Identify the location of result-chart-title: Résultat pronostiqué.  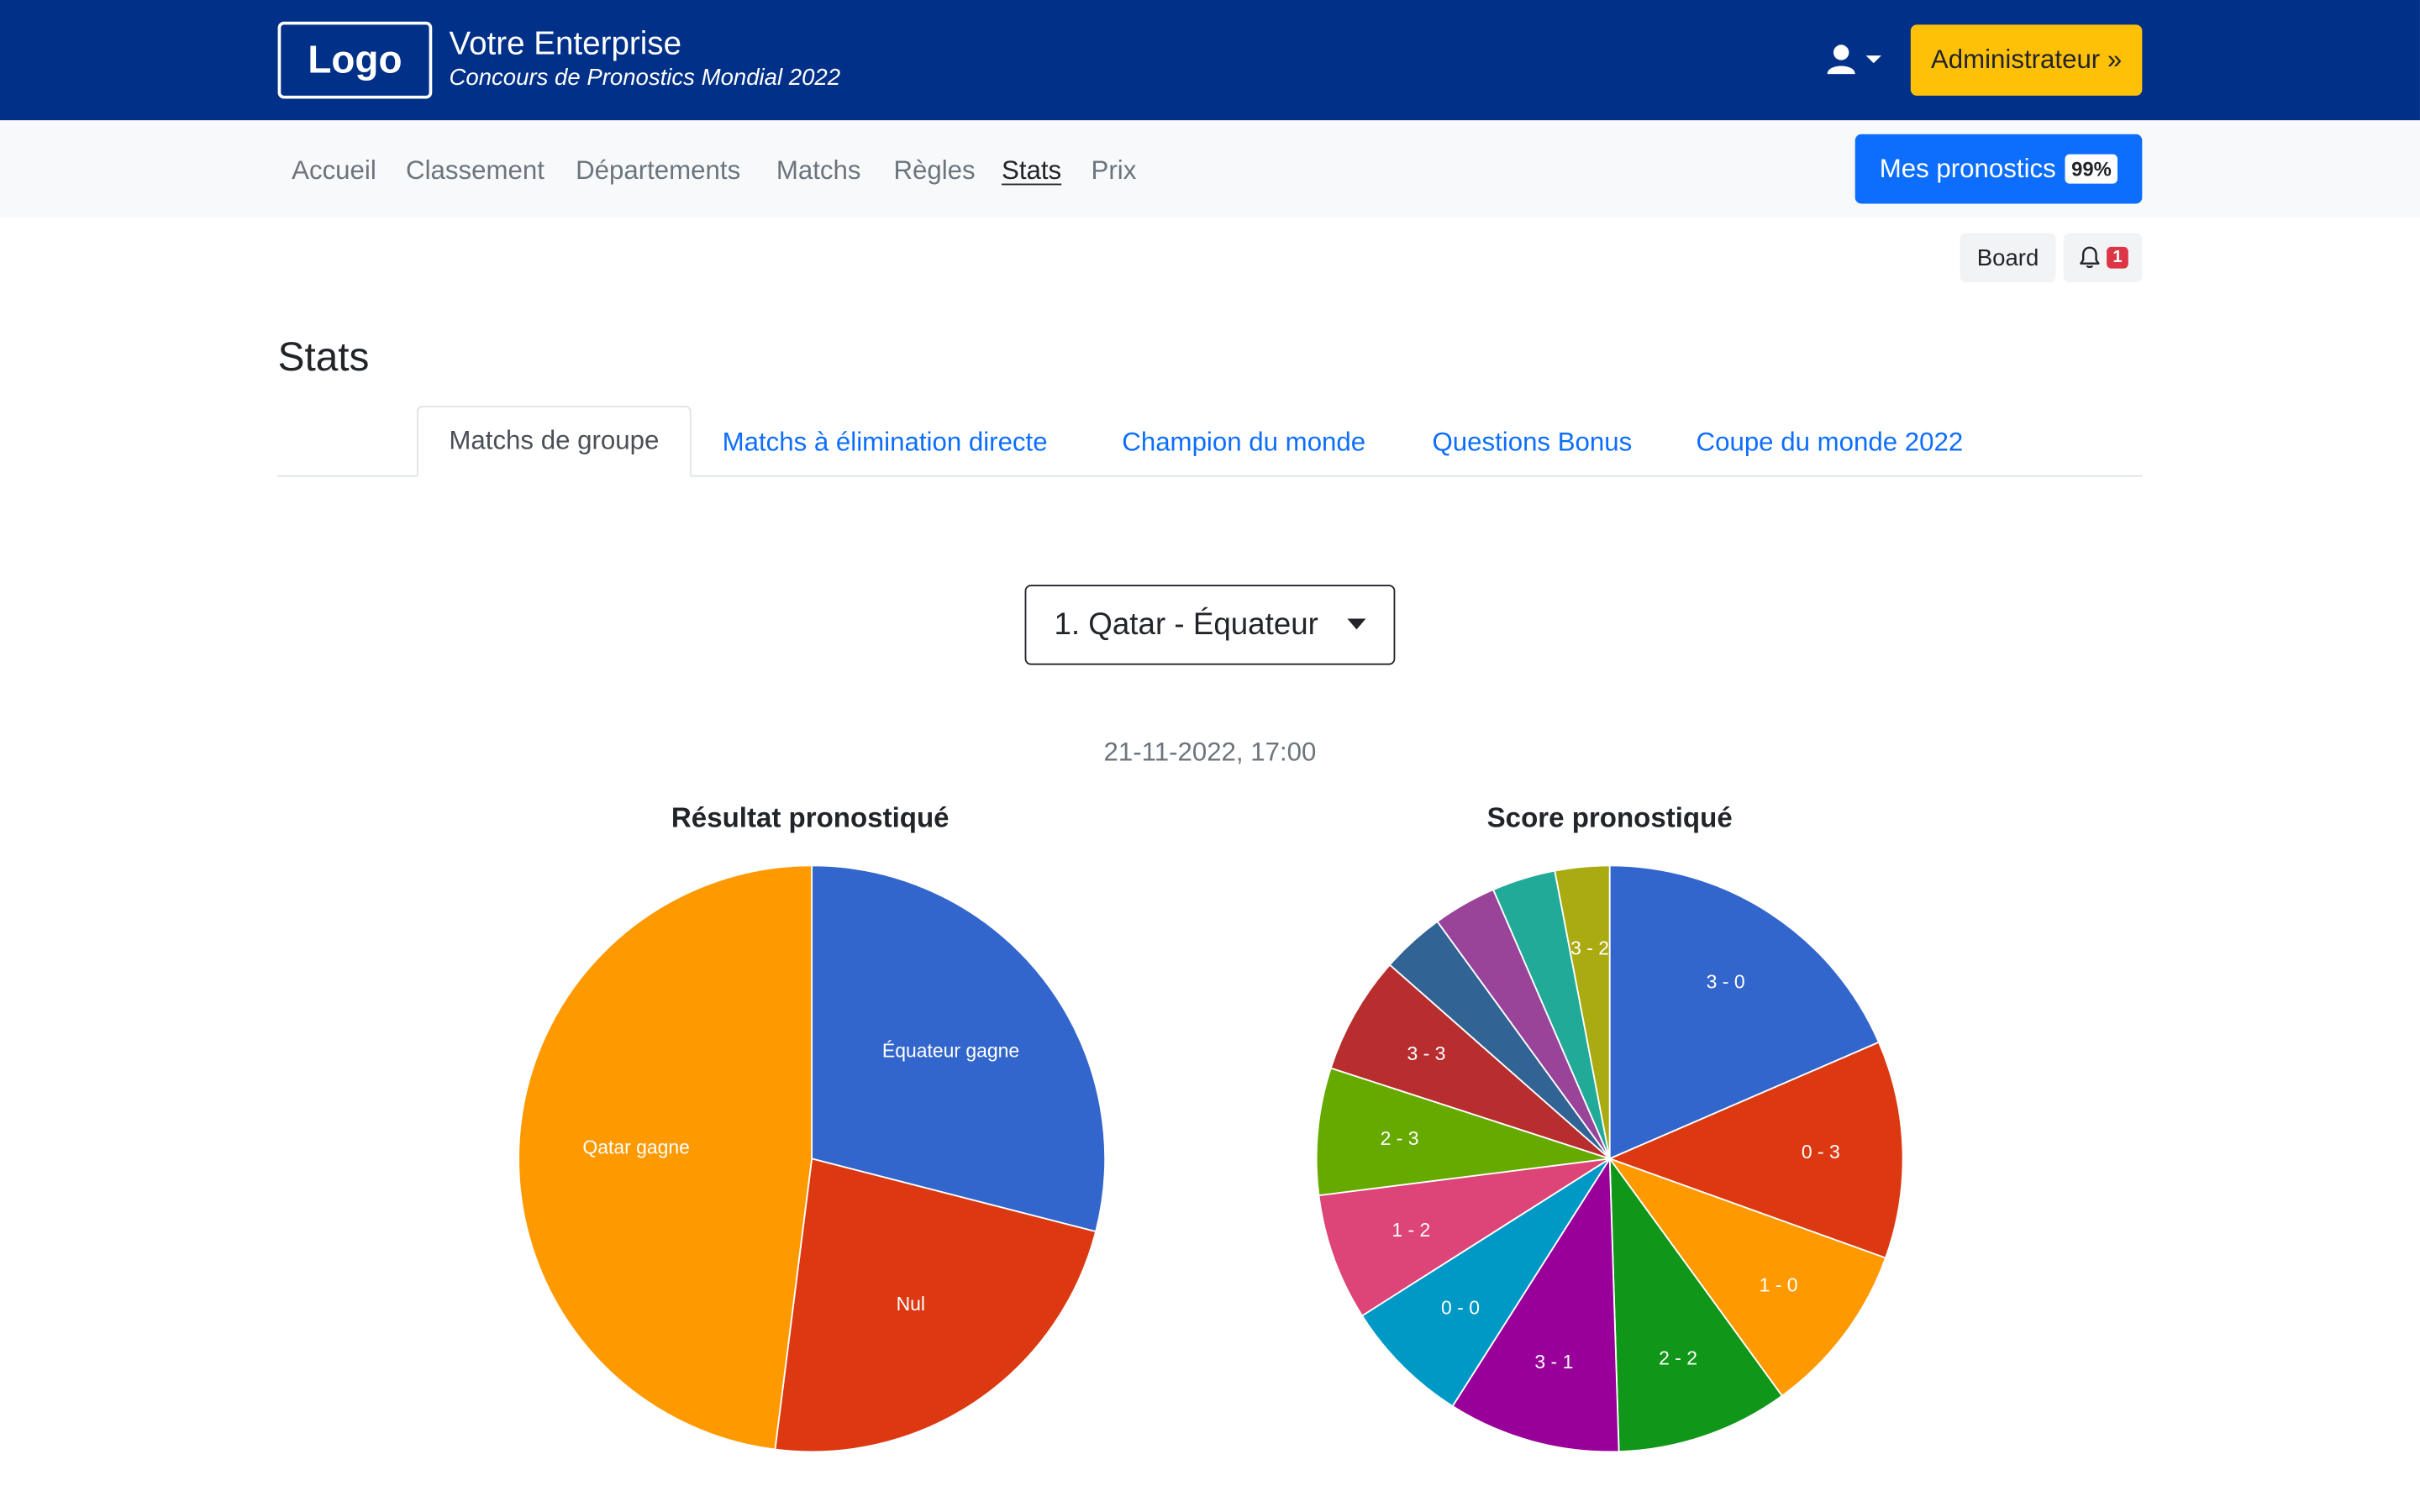
(810, 817).